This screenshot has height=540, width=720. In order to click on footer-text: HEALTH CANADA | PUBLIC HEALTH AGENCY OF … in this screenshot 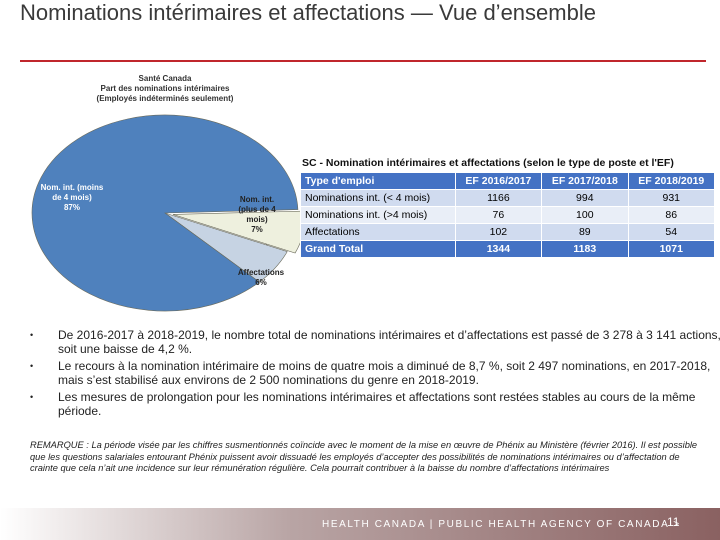, I will do `click(501, 524)`.